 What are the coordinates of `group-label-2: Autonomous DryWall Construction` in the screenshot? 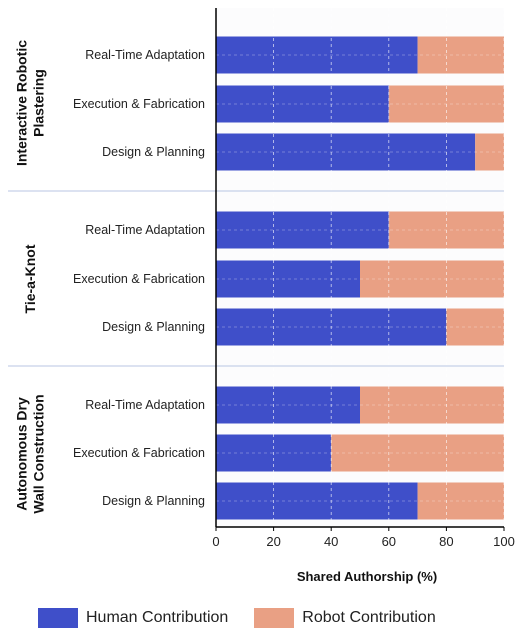 It's located at (30, 453).